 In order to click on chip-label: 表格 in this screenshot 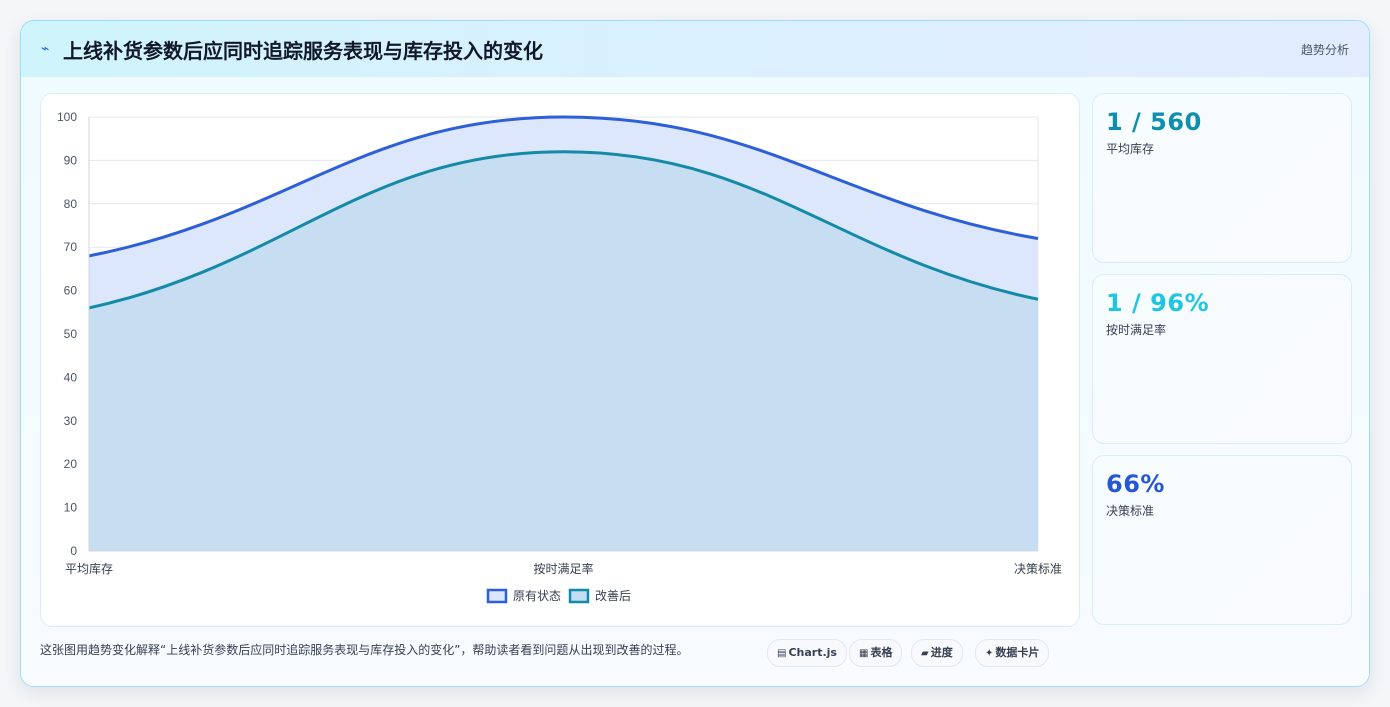, I will do `click(881, 652)`.